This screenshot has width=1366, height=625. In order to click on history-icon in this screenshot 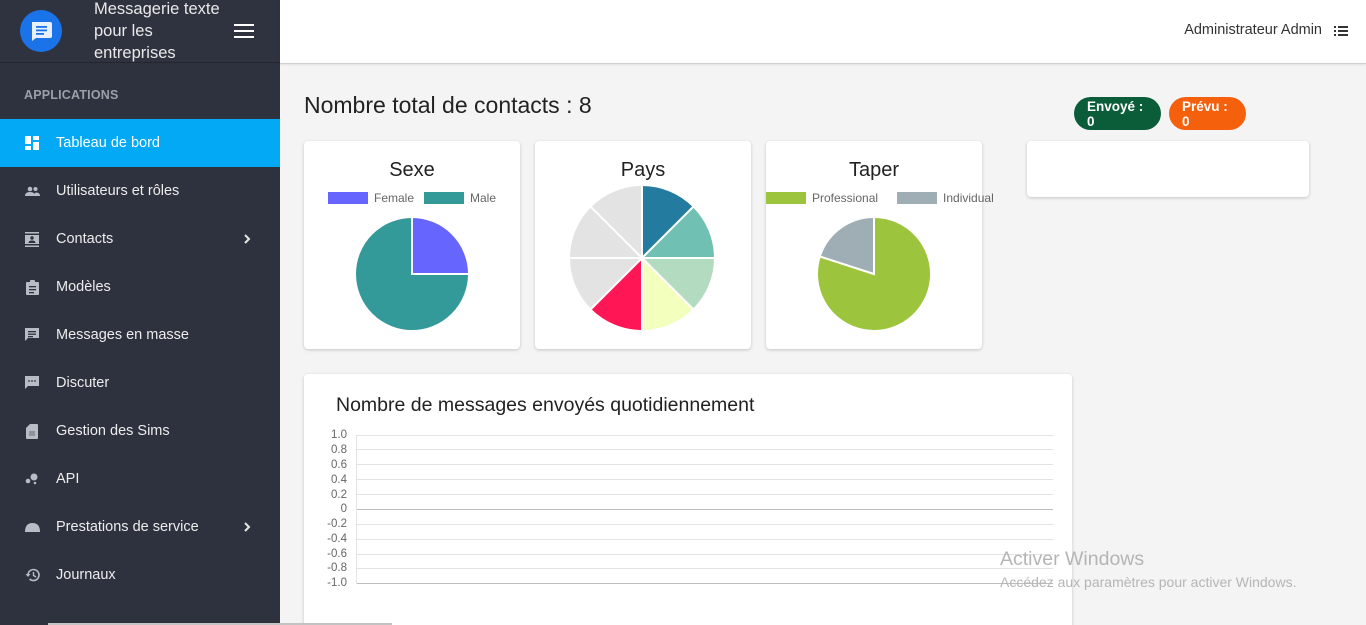, I will do `click(32, 575)`.